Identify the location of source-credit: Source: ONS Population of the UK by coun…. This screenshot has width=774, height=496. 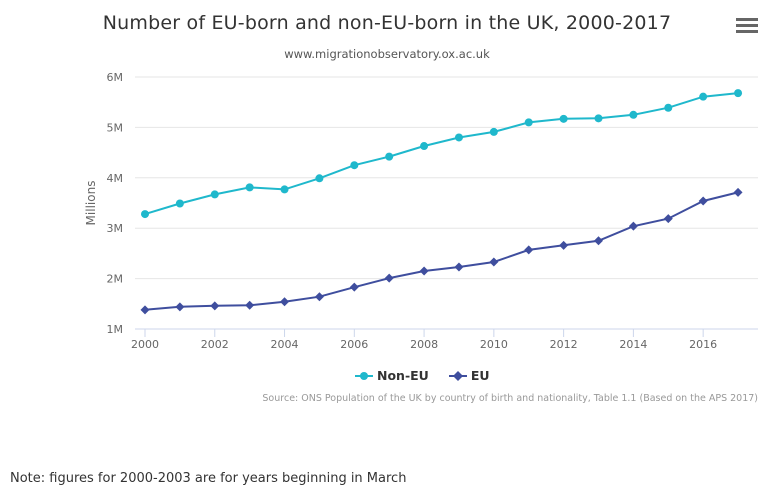
(510, 398).